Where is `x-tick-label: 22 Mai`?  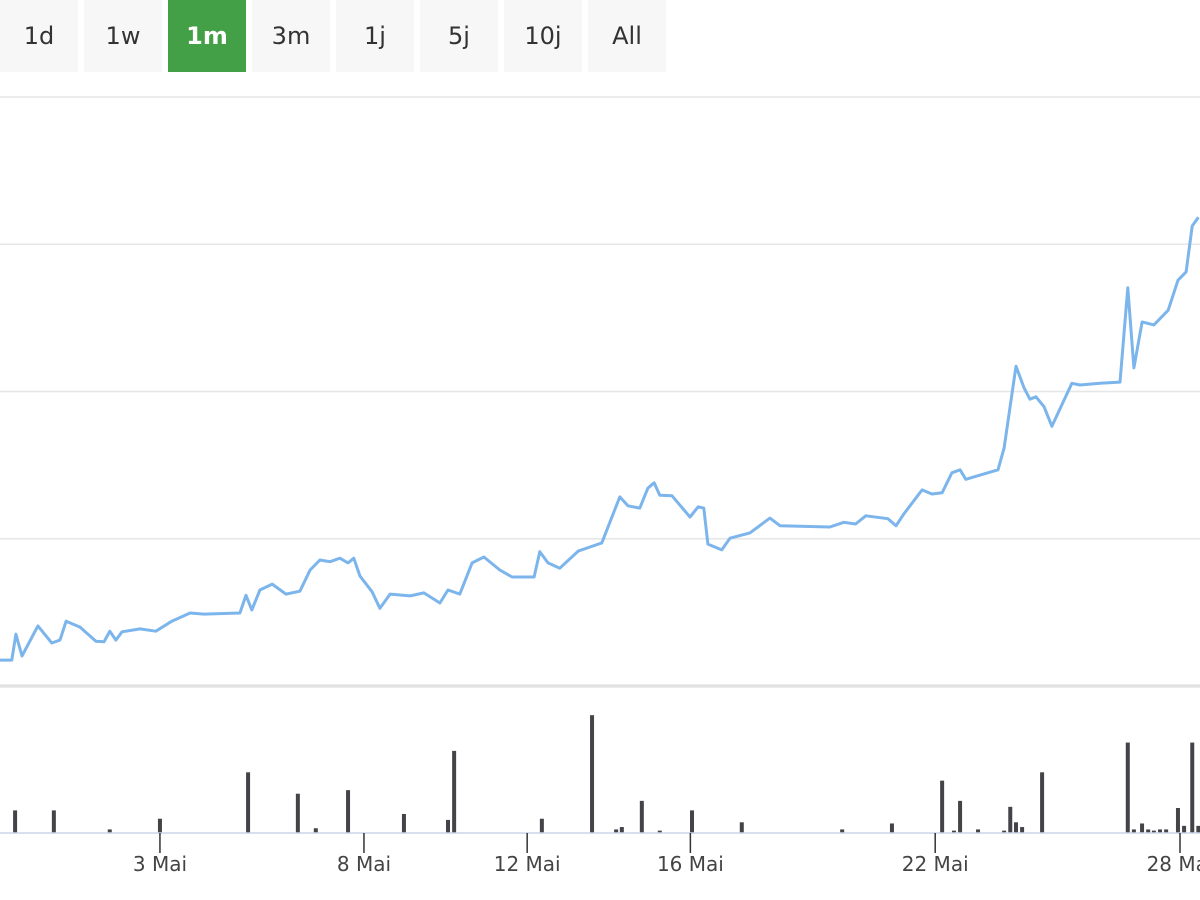 x-tick-label: 22 Mai is located at coordinates (935, 864).